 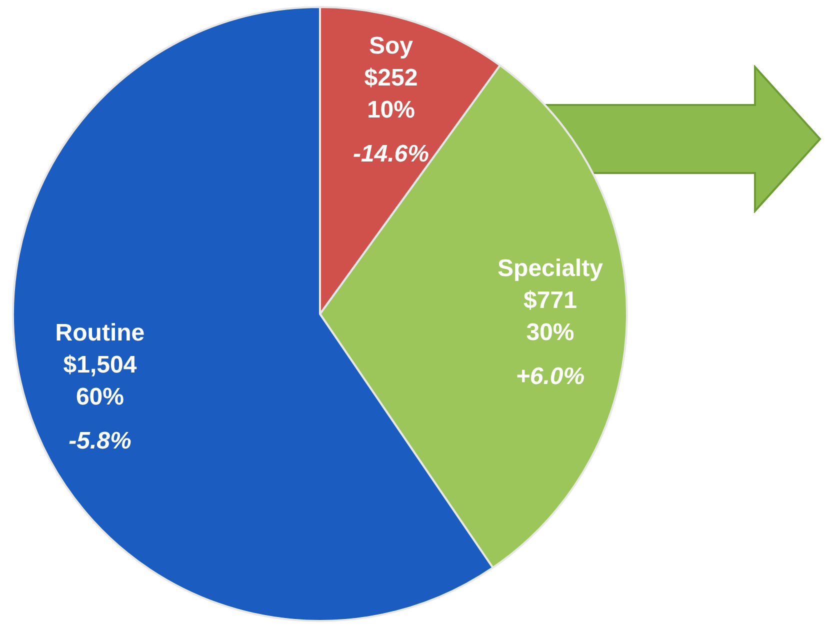 I want to click on slice-label: Specialty, so click(x=551, y=268).